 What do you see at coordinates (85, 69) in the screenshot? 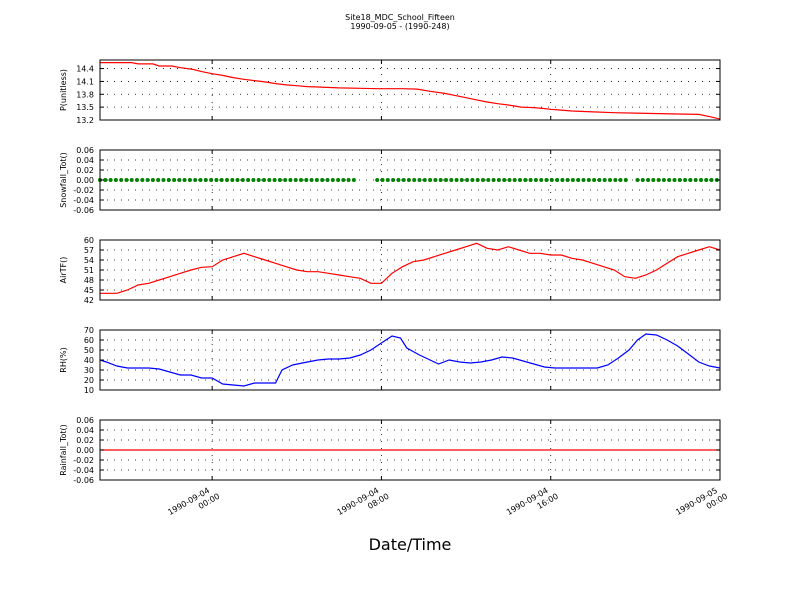
I see `y-tick-label: 14.4` at bounding box center [85, 69].